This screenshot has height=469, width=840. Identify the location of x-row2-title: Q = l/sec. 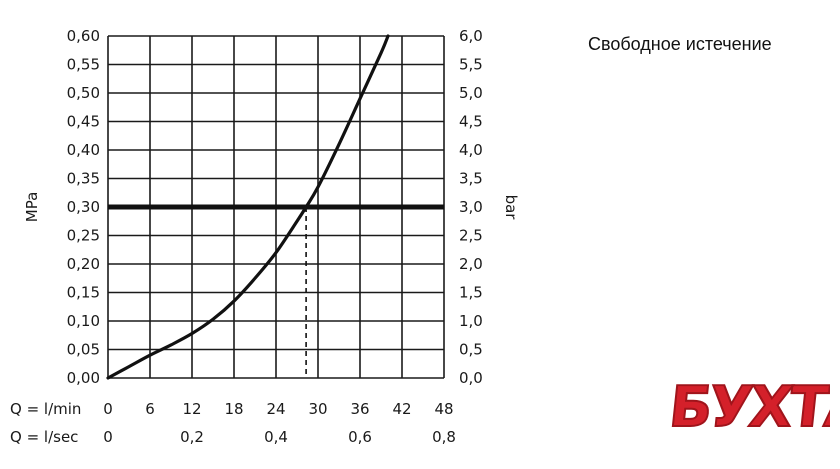
(44, 437).